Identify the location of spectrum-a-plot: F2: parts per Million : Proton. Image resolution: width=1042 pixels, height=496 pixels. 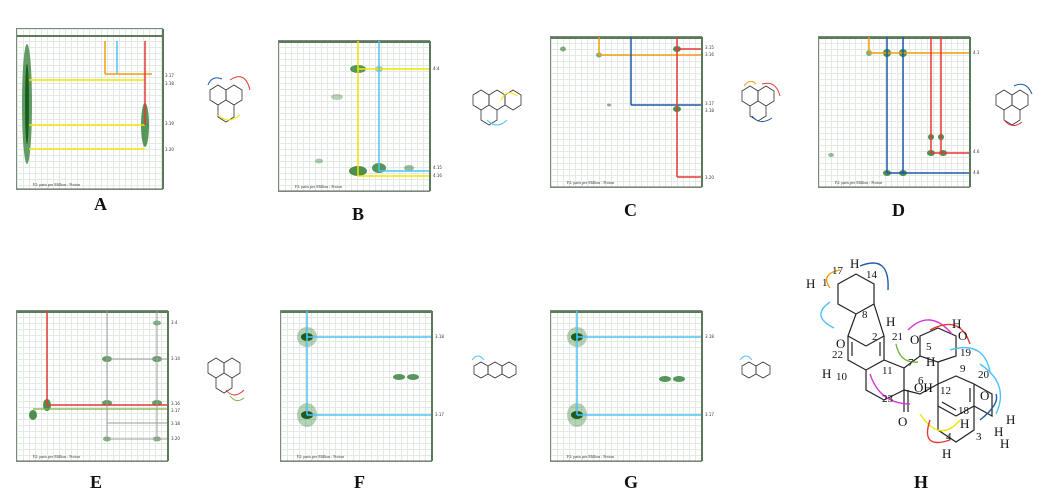
(89, 115).